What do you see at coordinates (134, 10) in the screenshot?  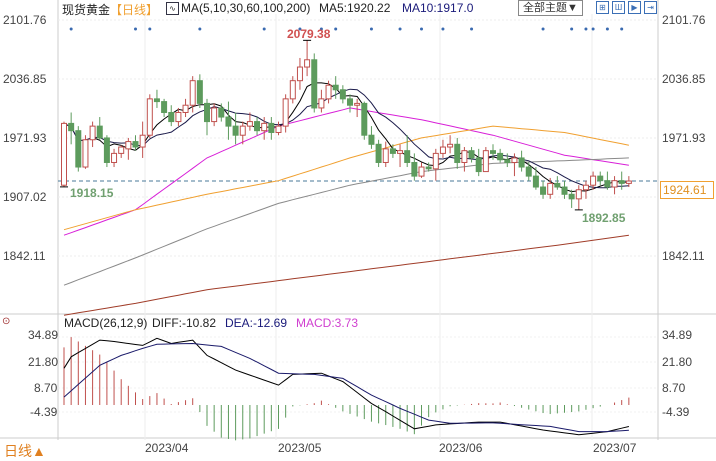 I see `period-tag: 【日线】` at bounding box center [134, 10].